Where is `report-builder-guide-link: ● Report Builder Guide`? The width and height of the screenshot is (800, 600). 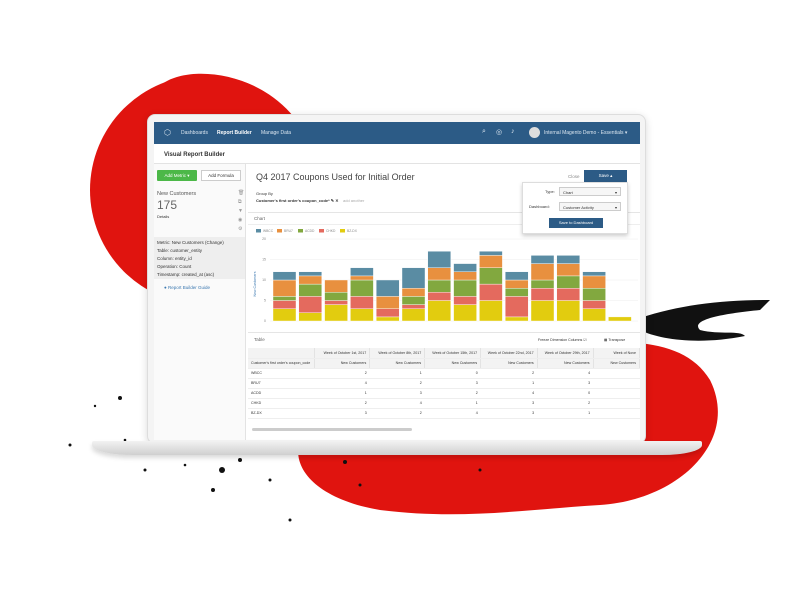 report-builder-guide-link: ● Report Builder Guide is located at coordinates (187, 287).